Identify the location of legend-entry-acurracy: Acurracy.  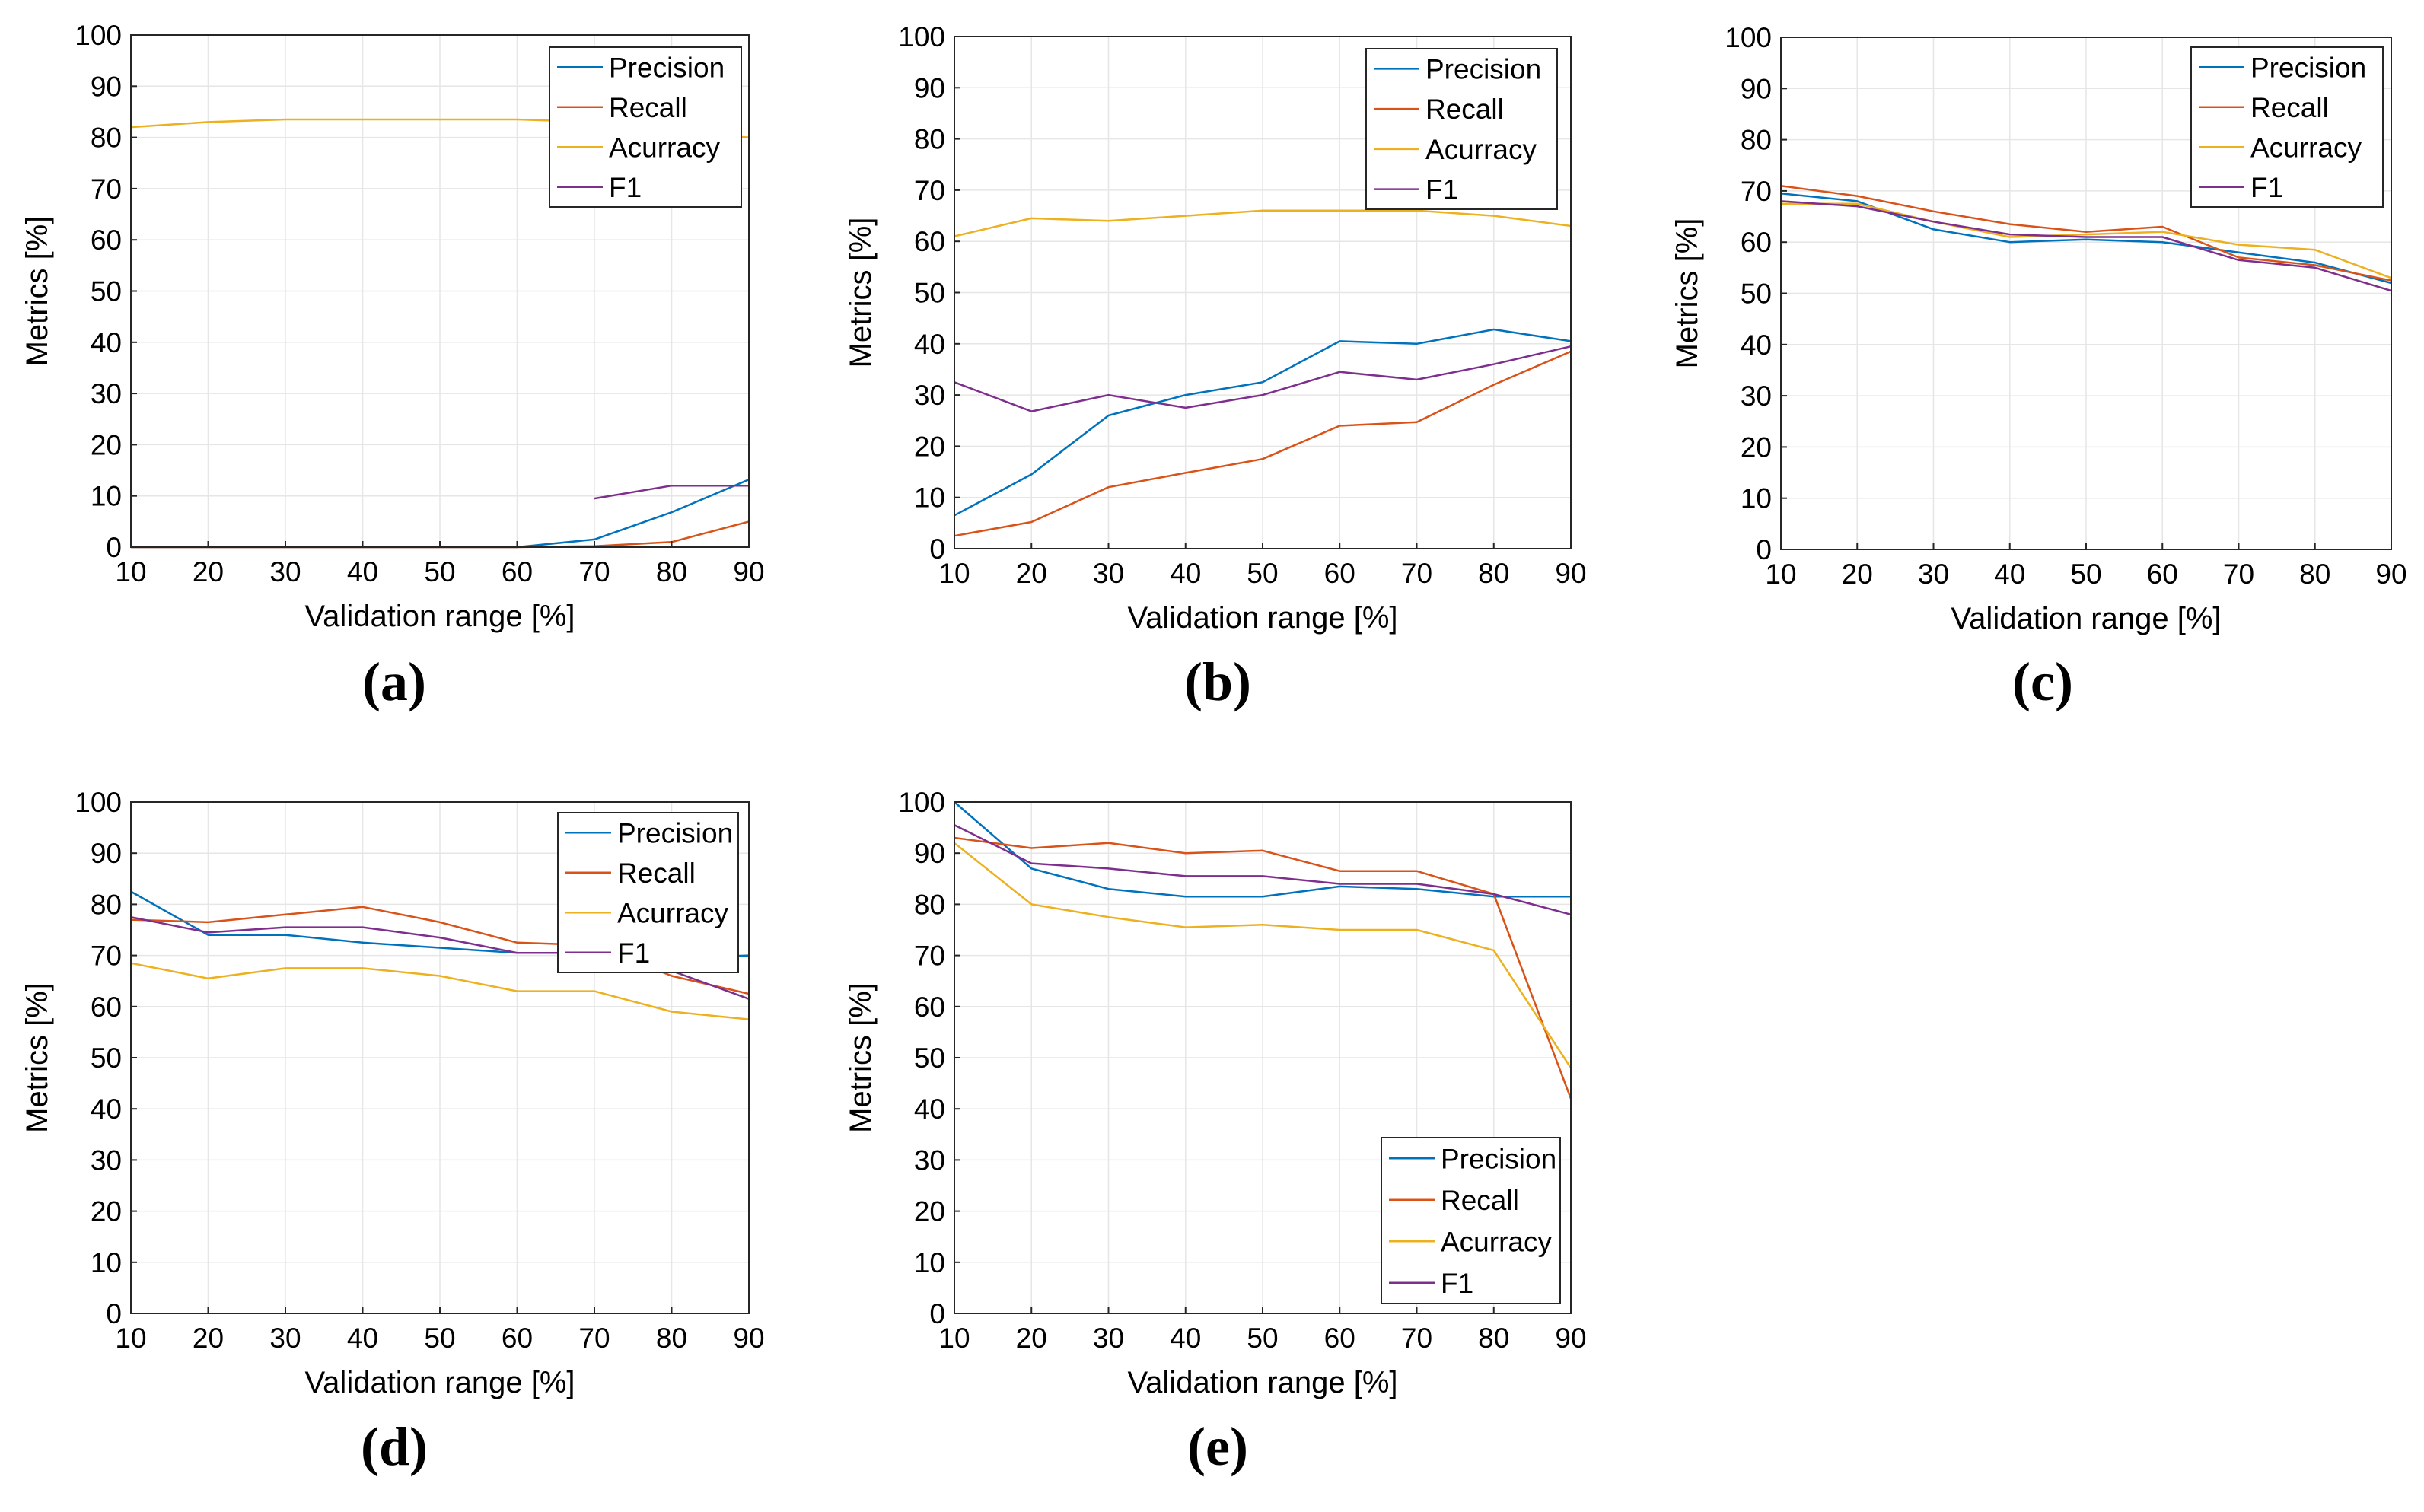
(664, 147).